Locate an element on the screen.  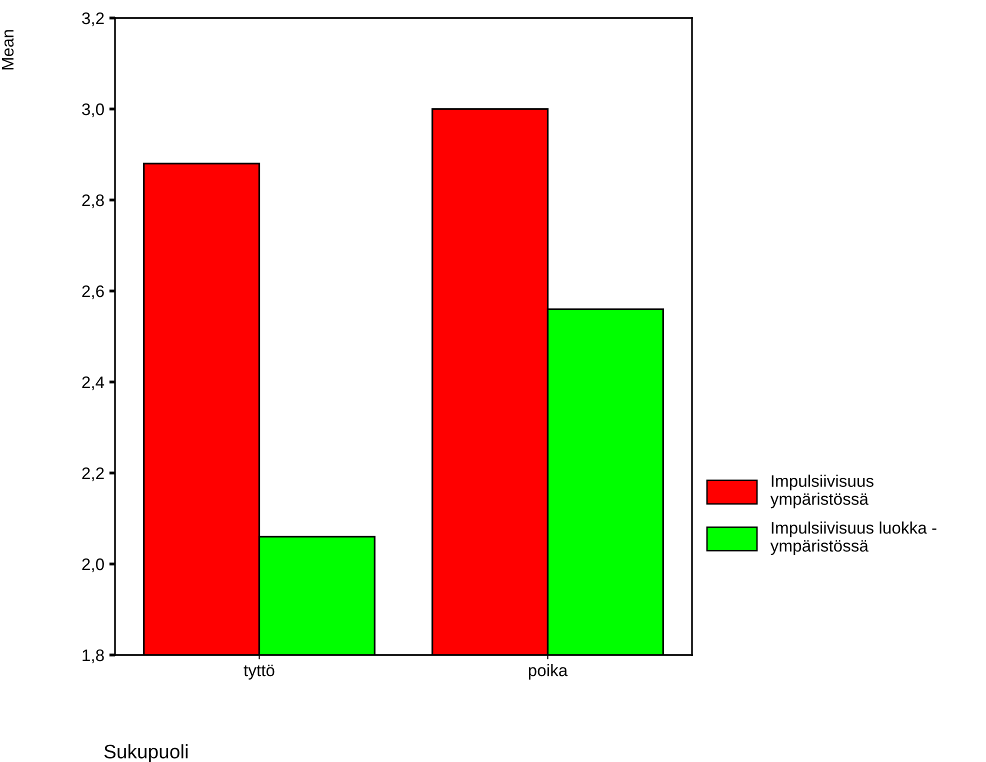
y-tick-label: 2,8 is located at coordinates (93, 201).